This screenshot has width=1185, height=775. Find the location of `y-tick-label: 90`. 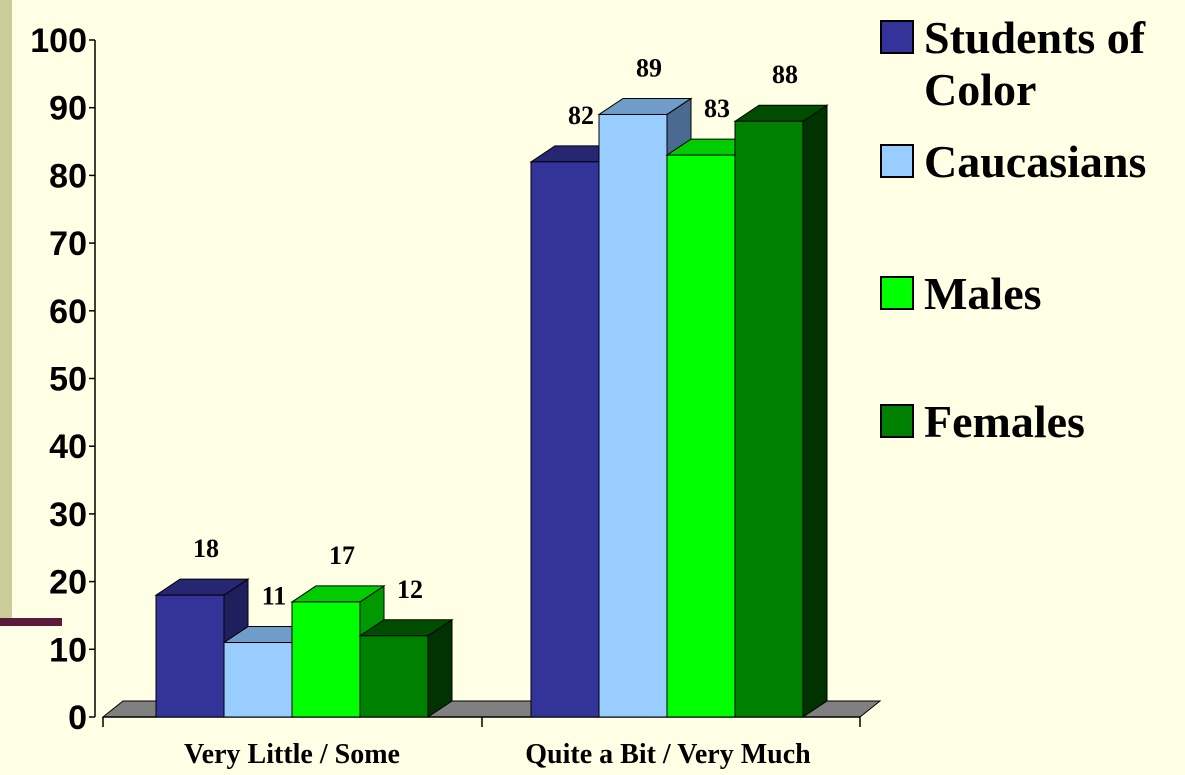

y-tick-label: 90 is located at coordinates (68, 109).